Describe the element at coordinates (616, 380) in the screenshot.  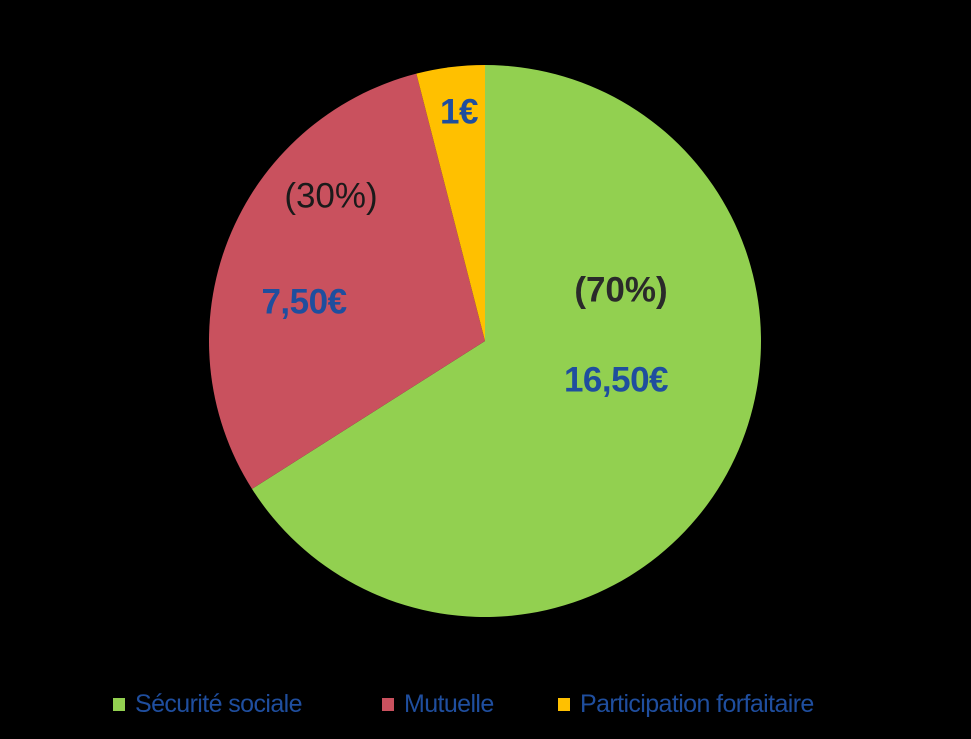
I see `securite-value-label: 16,50€` at that location.